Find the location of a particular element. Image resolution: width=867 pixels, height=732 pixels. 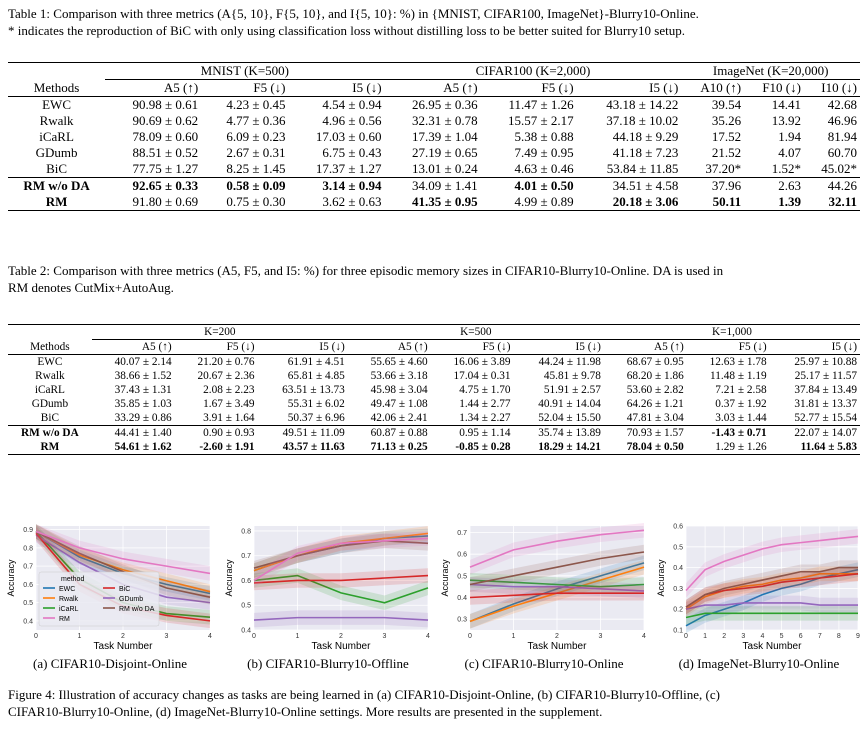

table-cell: 7.49 ± 0.95 is located at coordinates (544, 152).